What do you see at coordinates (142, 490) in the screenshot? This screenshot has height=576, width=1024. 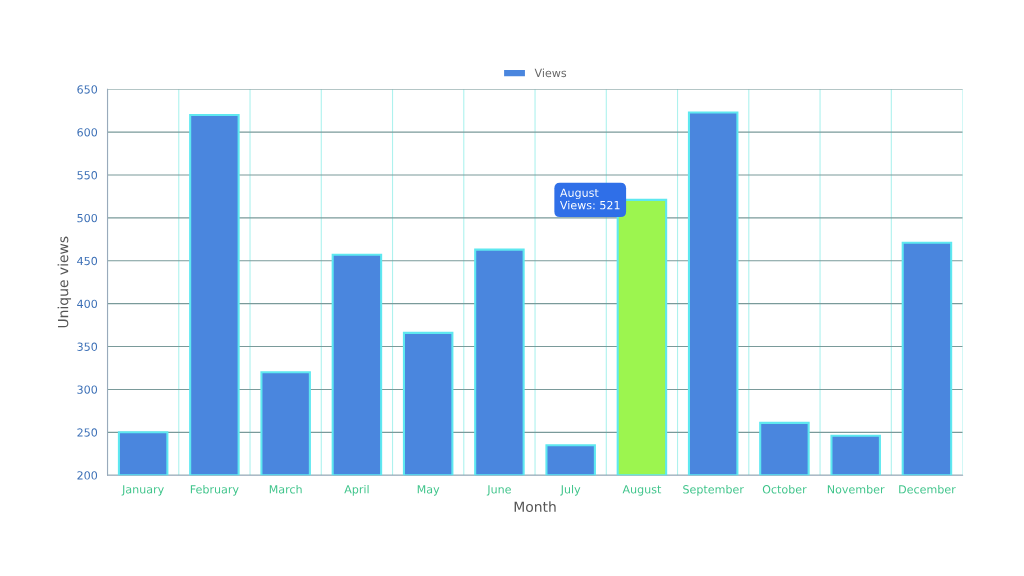 I see `x-tick-label: January` at bounding box center [142, 490].